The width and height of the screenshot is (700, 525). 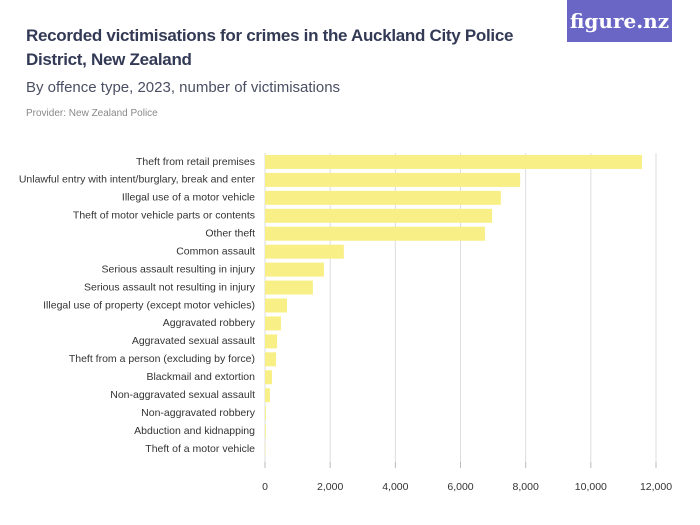 I want to click on y-tick-label: Theft of a motor vehicle, so click(x=200, y=449).